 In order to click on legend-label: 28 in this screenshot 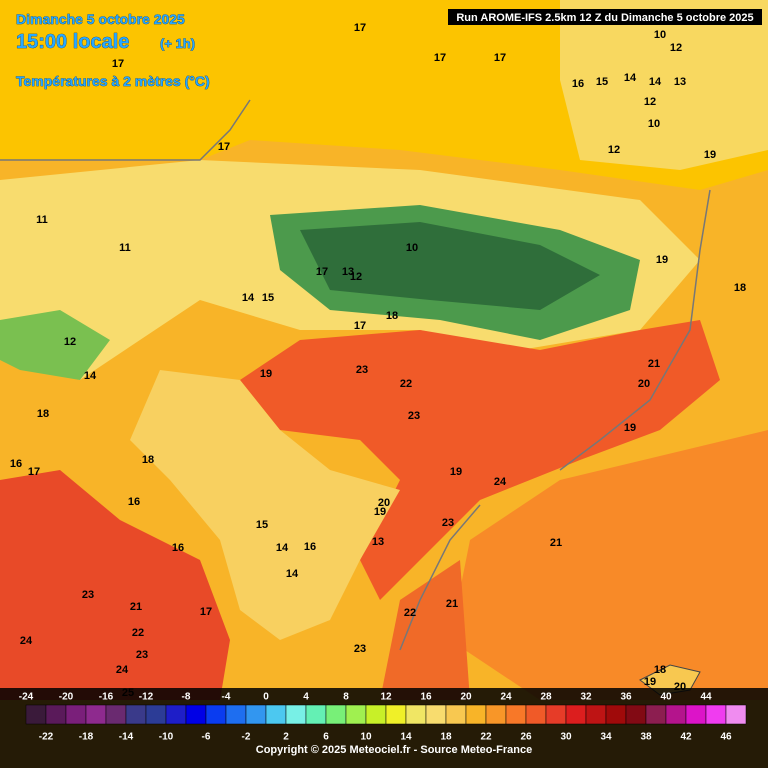, I will do `click(546, 697)`.